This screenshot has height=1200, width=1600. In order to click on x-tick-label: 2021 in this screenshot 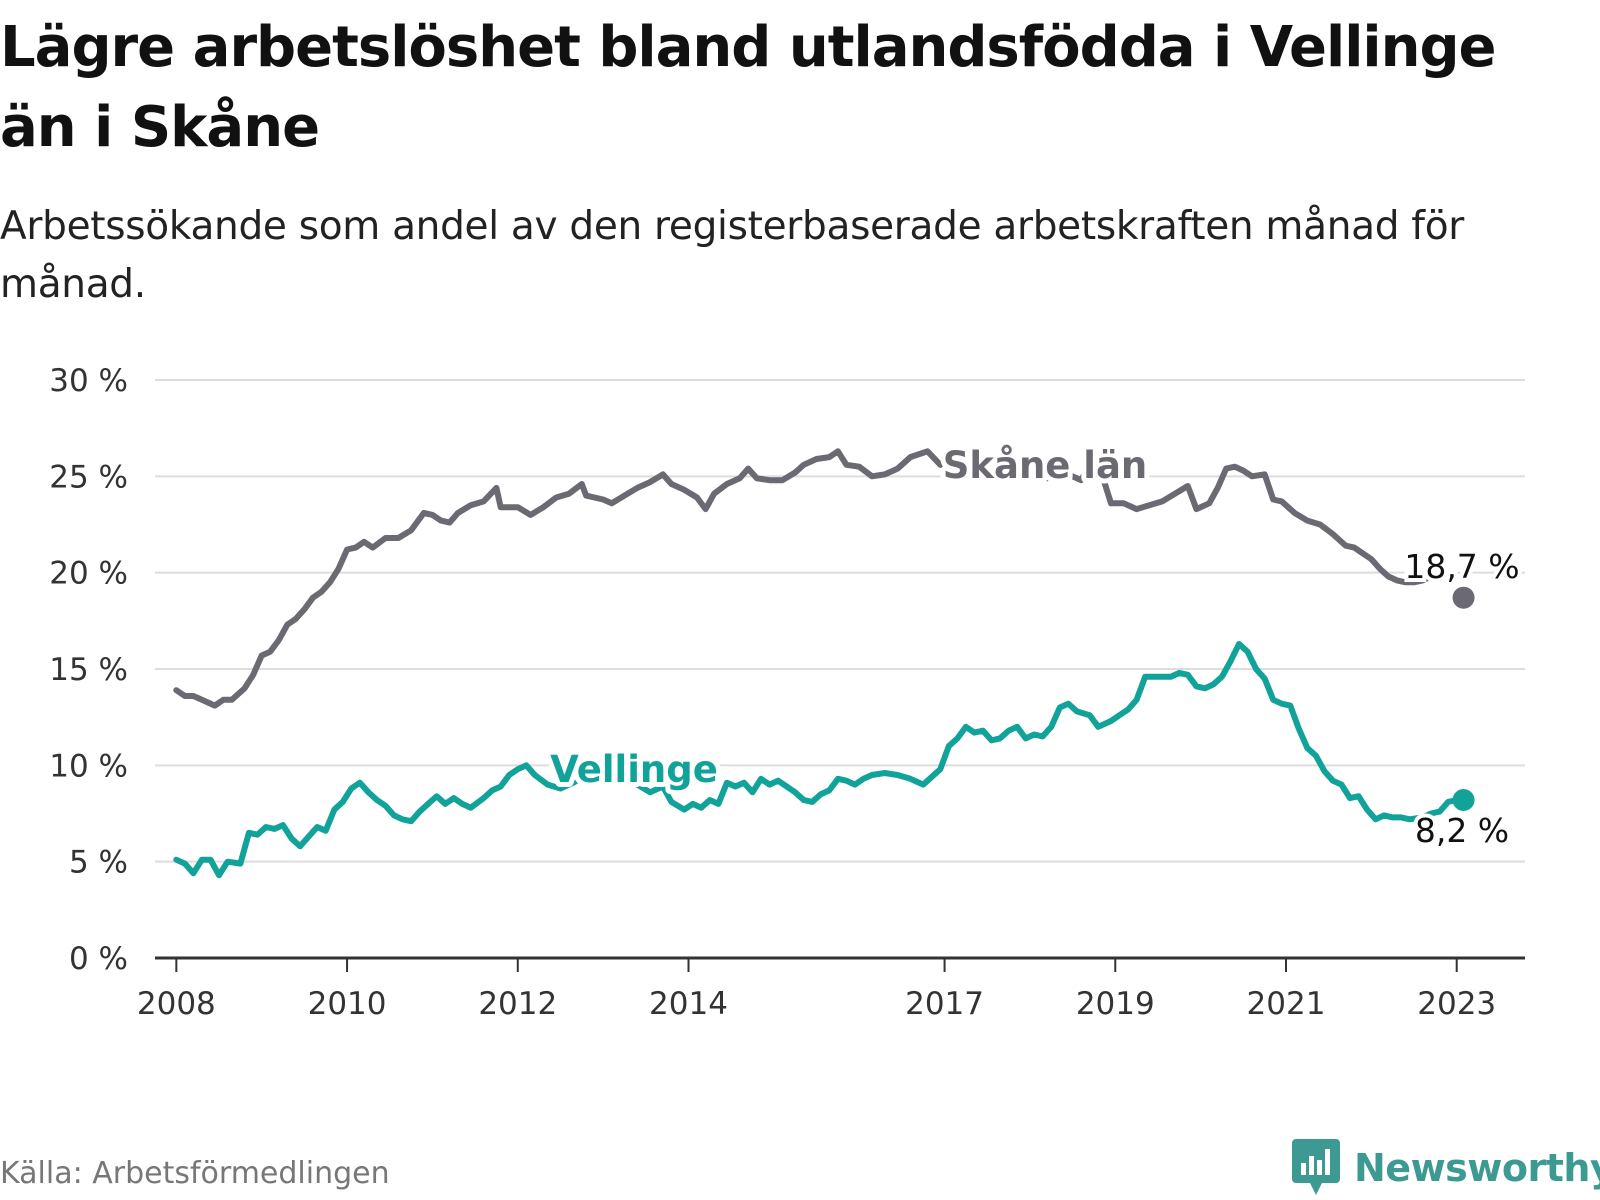, I will do `click(1286, 1004)`.